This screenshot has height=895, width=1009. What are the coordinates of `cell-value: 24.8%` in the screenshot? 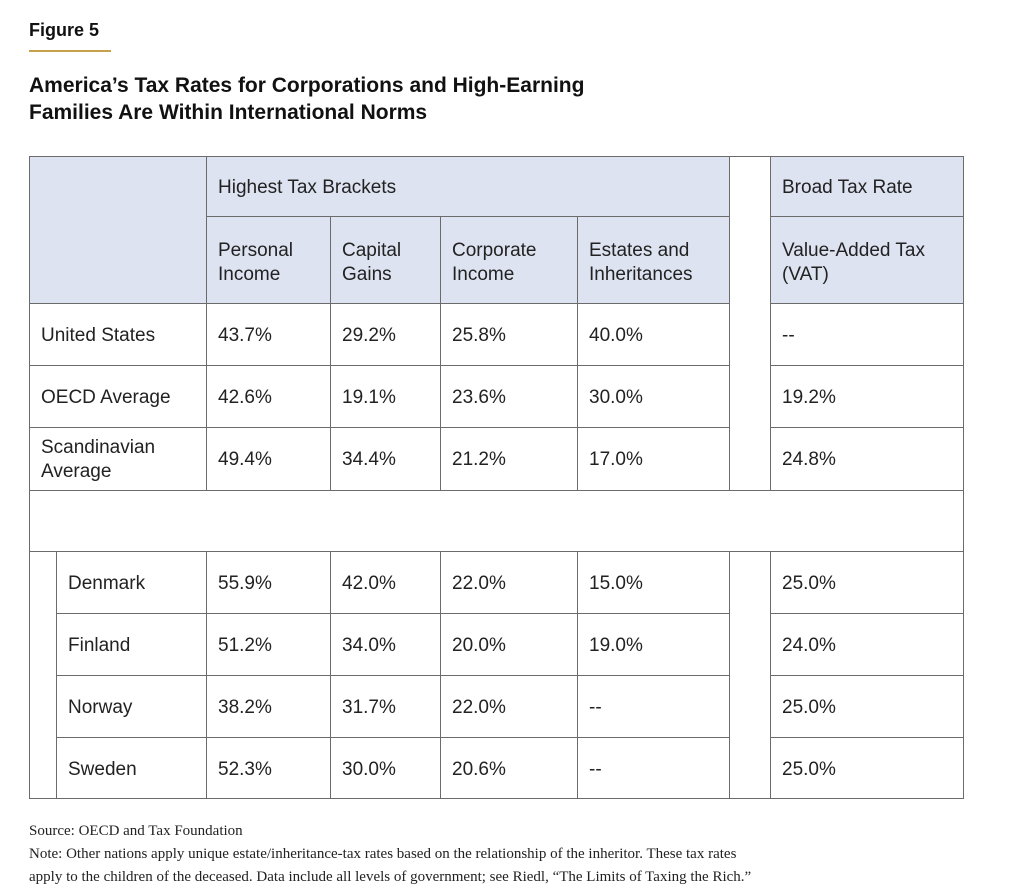 It's located at (809, 459).